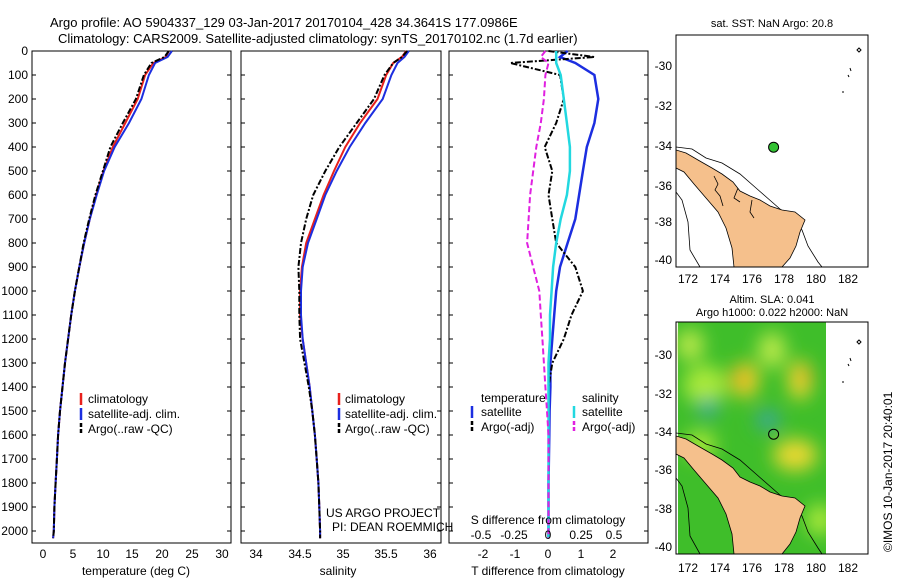  Describe the element at coordinates (112, 294) in the screenshot. I see `series-line-satellite-adj-clim-` at that location.